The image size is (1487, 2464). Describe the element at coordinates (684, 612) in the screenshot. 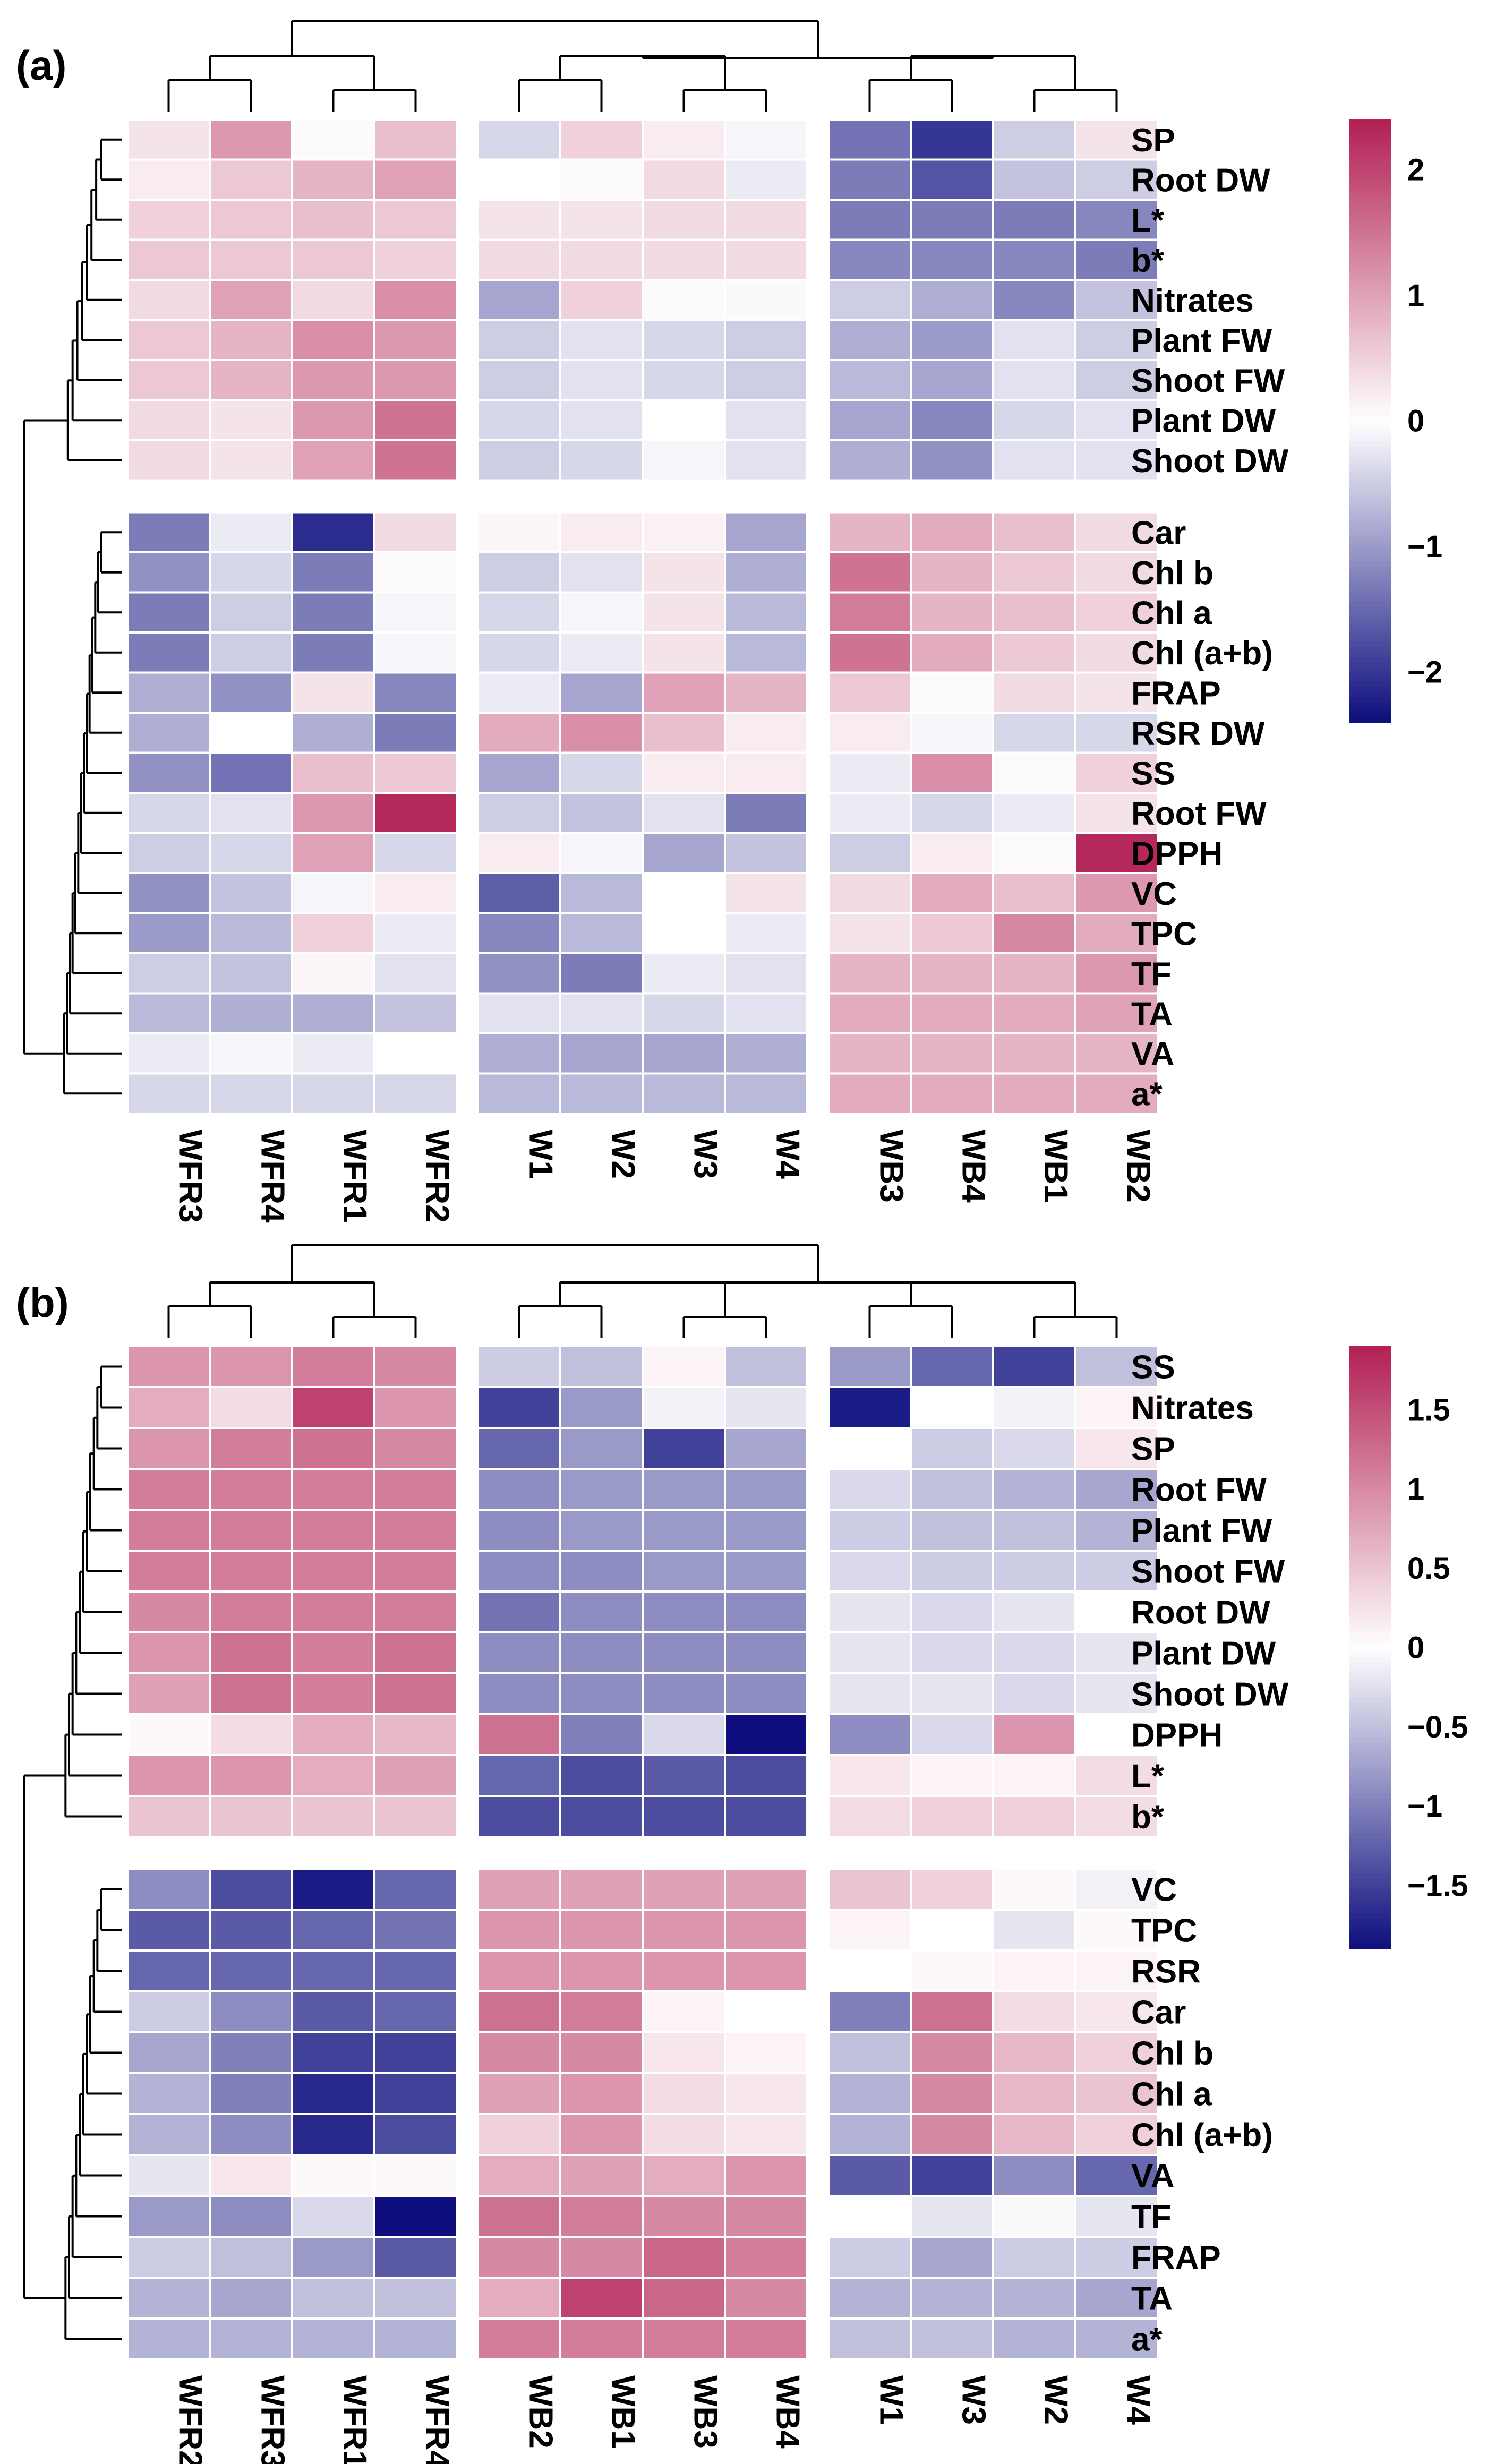

I see `cell-chl-a-w3` at that location.